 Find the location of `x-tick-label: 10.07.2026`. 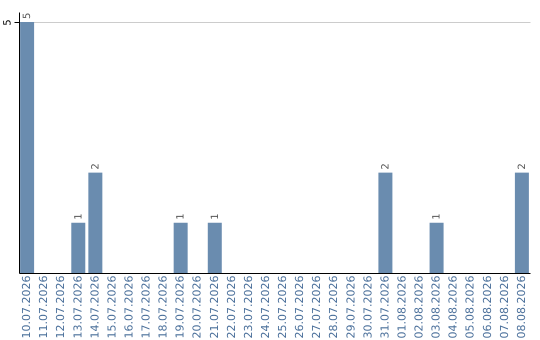

x-tick-label: 10.07.2026 is located at coordinates (27, 307).